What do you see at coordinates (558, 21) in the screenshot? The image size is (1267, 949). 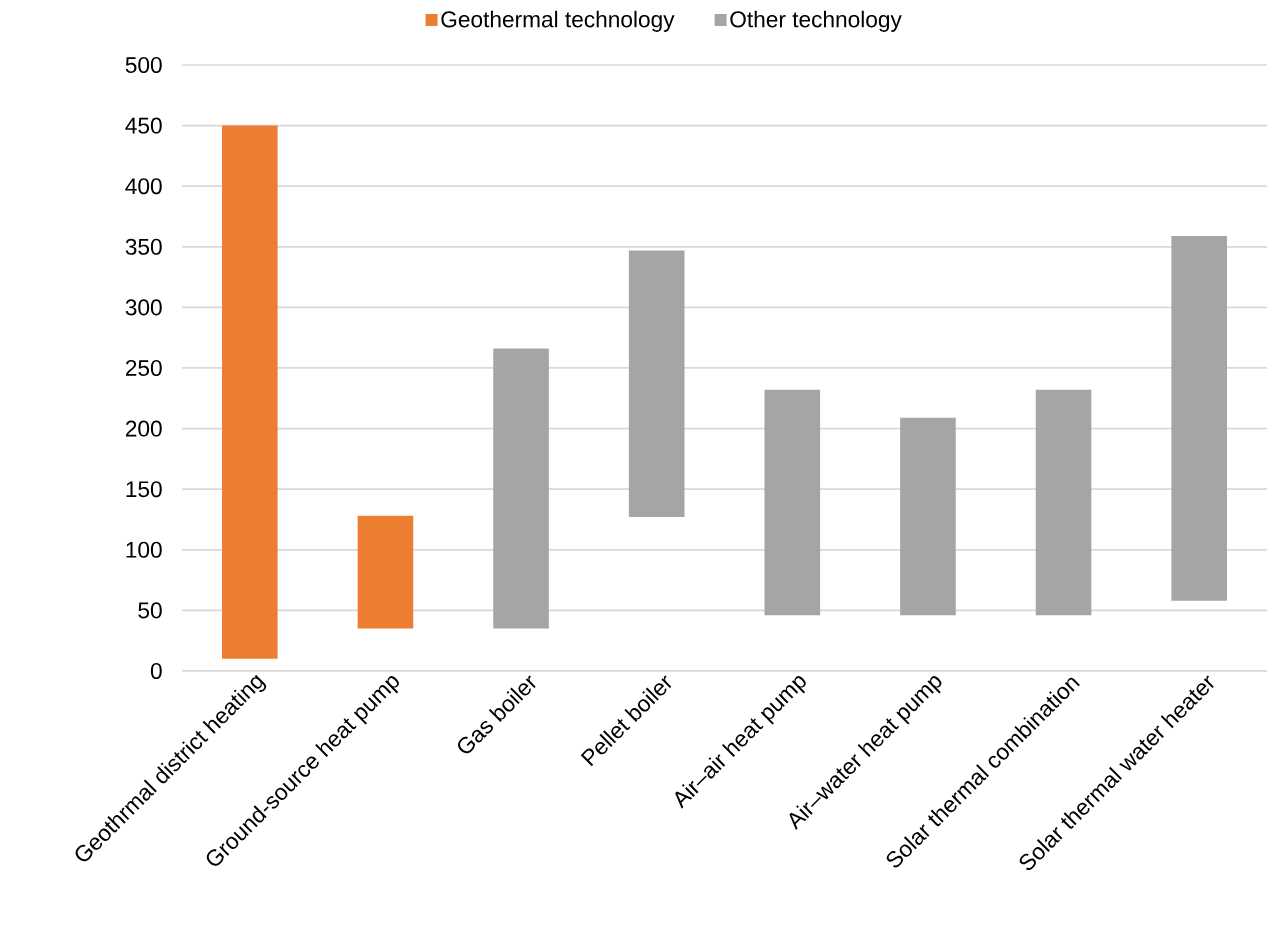 I see `legend-label: Geothermal technology` at bounding box center [558, 21].